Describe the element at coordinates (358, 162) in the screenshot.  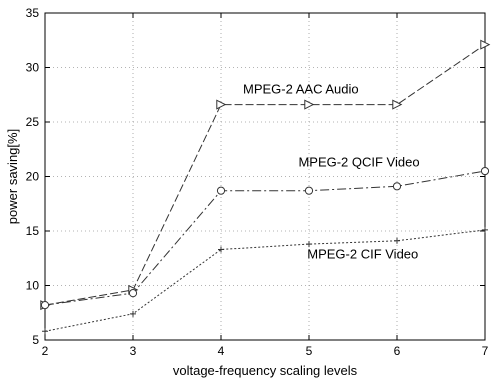
I see `series-annotation: MPEG-2 QCIF Video` at that location.